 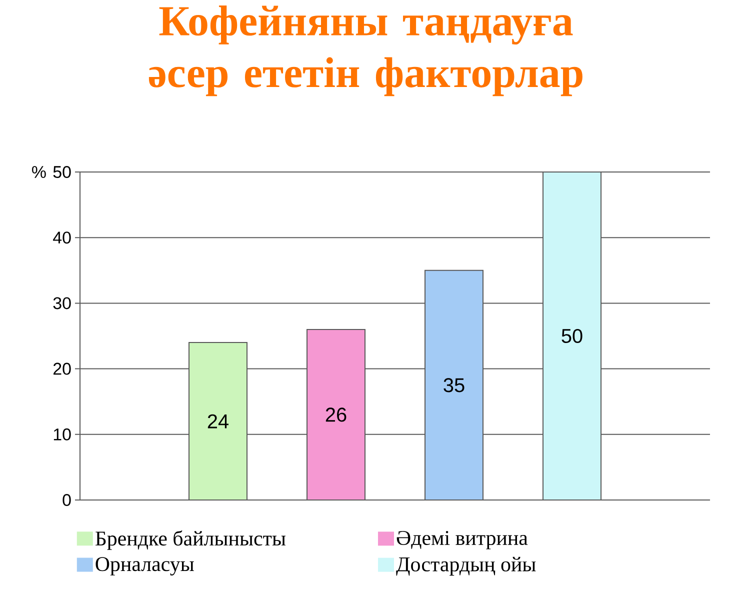 I want to click on data-label: 24, so click(x=218, y=421).